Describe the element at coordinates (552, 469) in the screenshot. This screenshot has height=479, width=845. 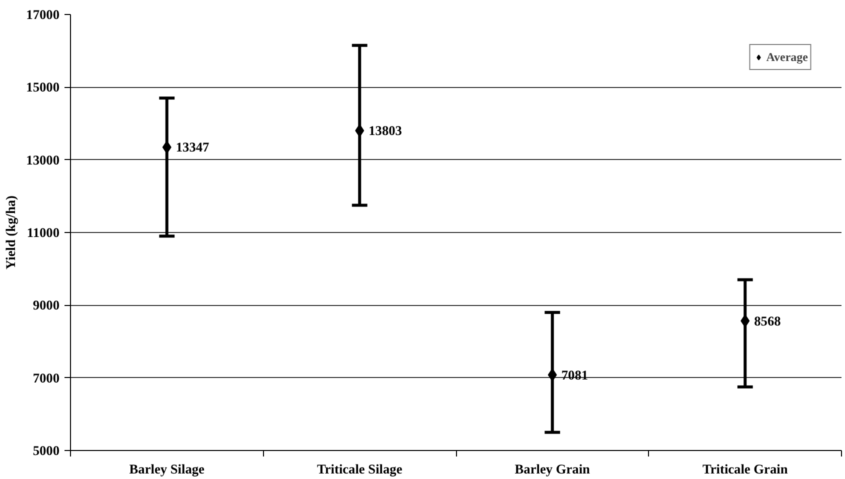
I see `x-tick-label: Barley Grain` at that location.